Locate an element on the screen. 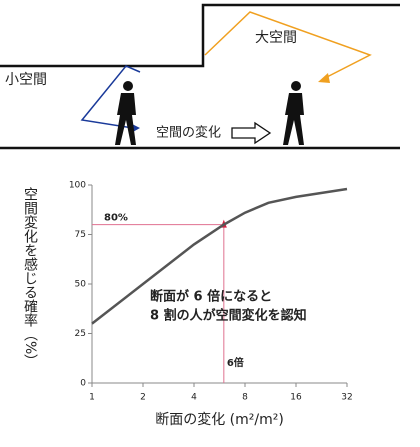 The height and width of the screenshot is (447, 420). large-space-label: 大空間 is located at coordinates (276, 38).